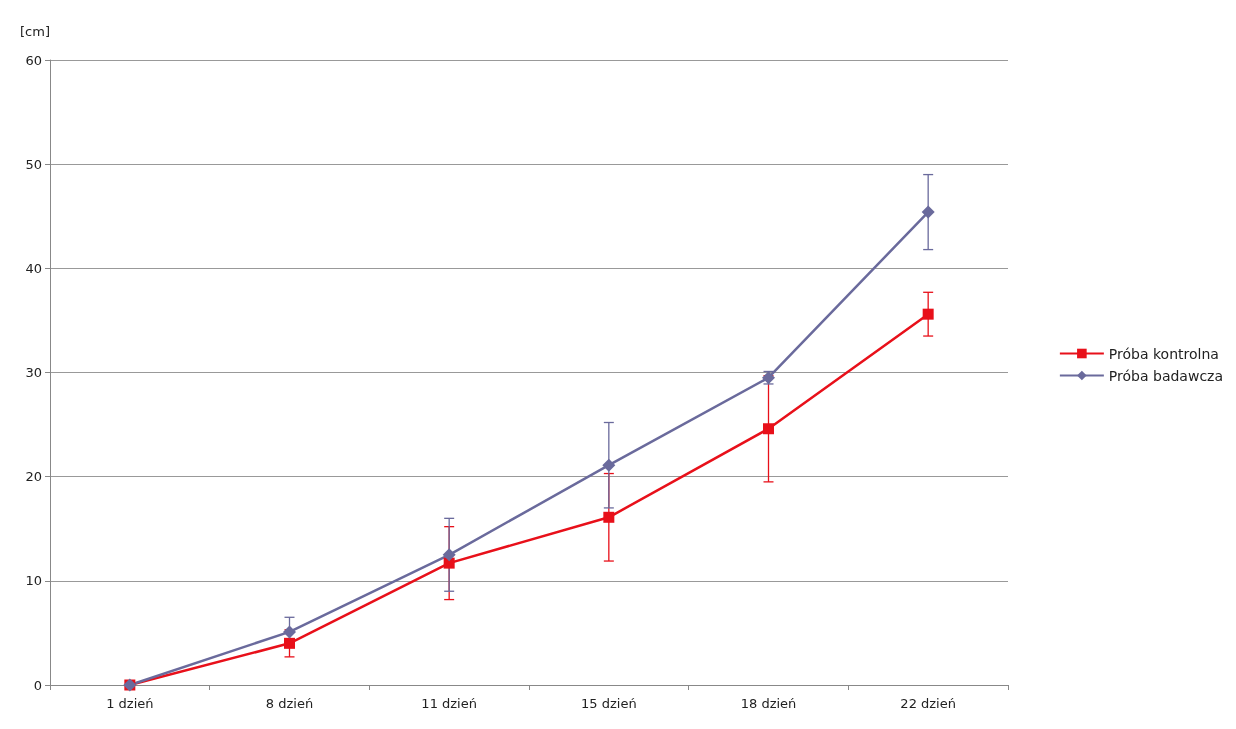 The height and width of the screenshot is (729, 1236). I want to click on y-tick-label: 40, so click(33, 268).